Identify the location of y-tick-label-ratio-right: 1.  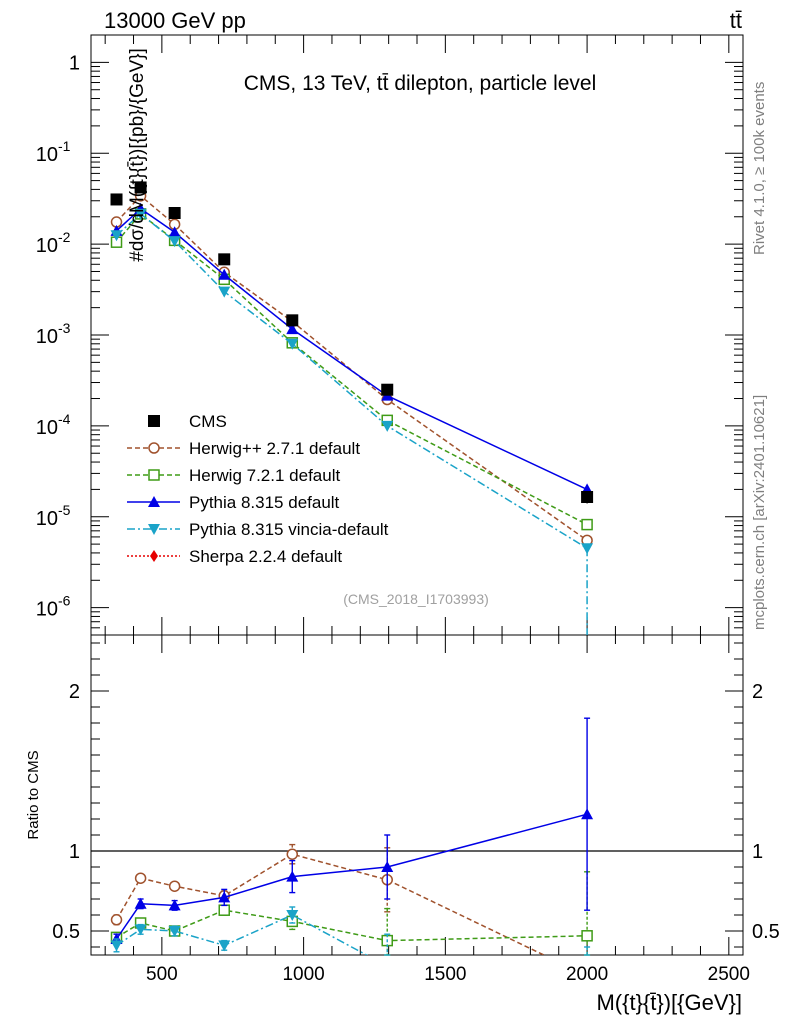
(757, 852).